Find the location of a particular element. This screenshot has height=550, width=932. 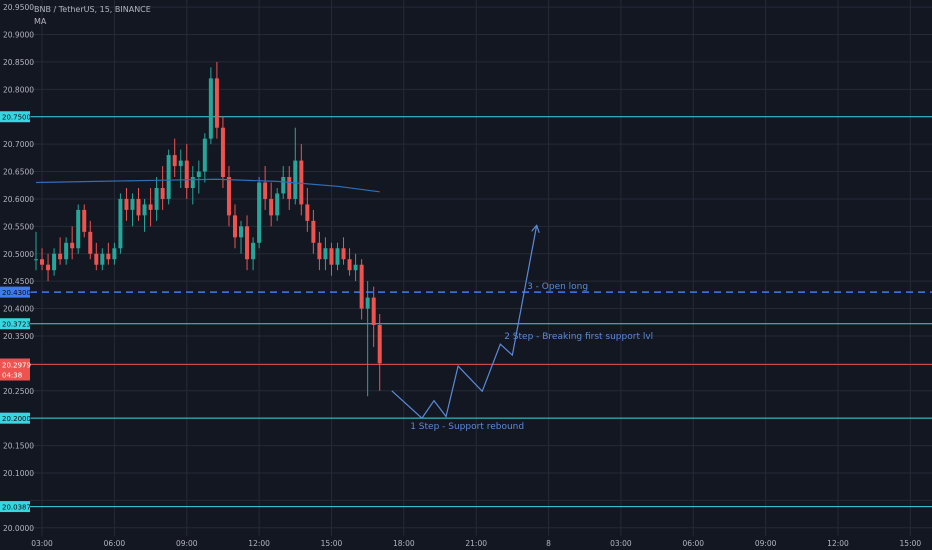

y-tick-label: 20.8000 is located at coordinates (18, 89).